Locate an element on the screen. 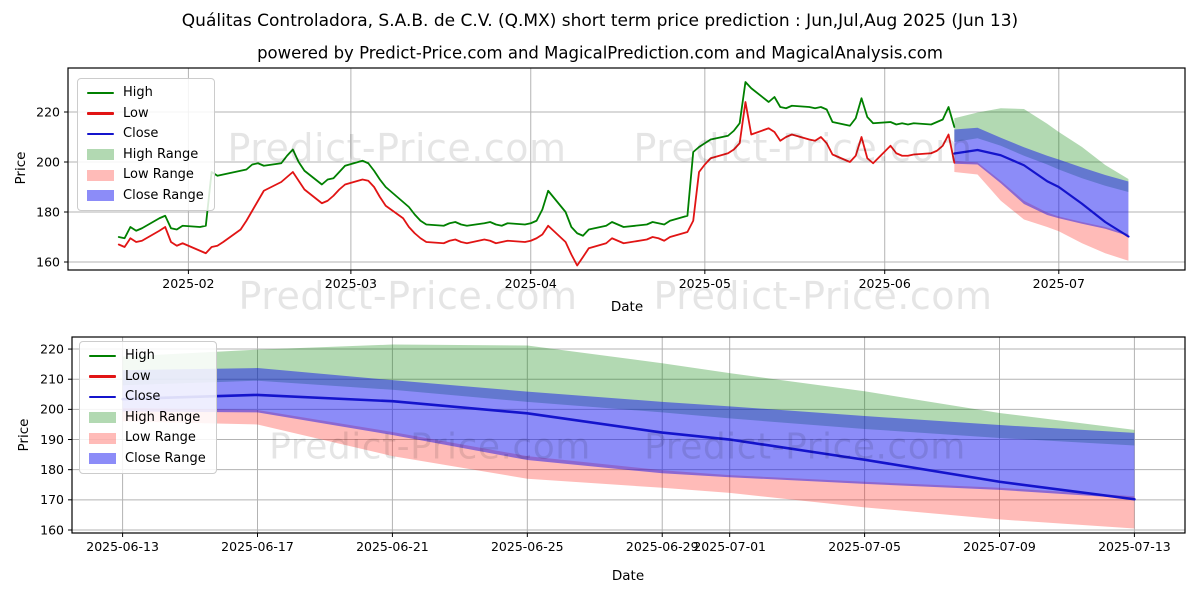 This screenshot has height=600, width=1200. x-axis-label-bottom: Date is located at coordinates (628, 576).